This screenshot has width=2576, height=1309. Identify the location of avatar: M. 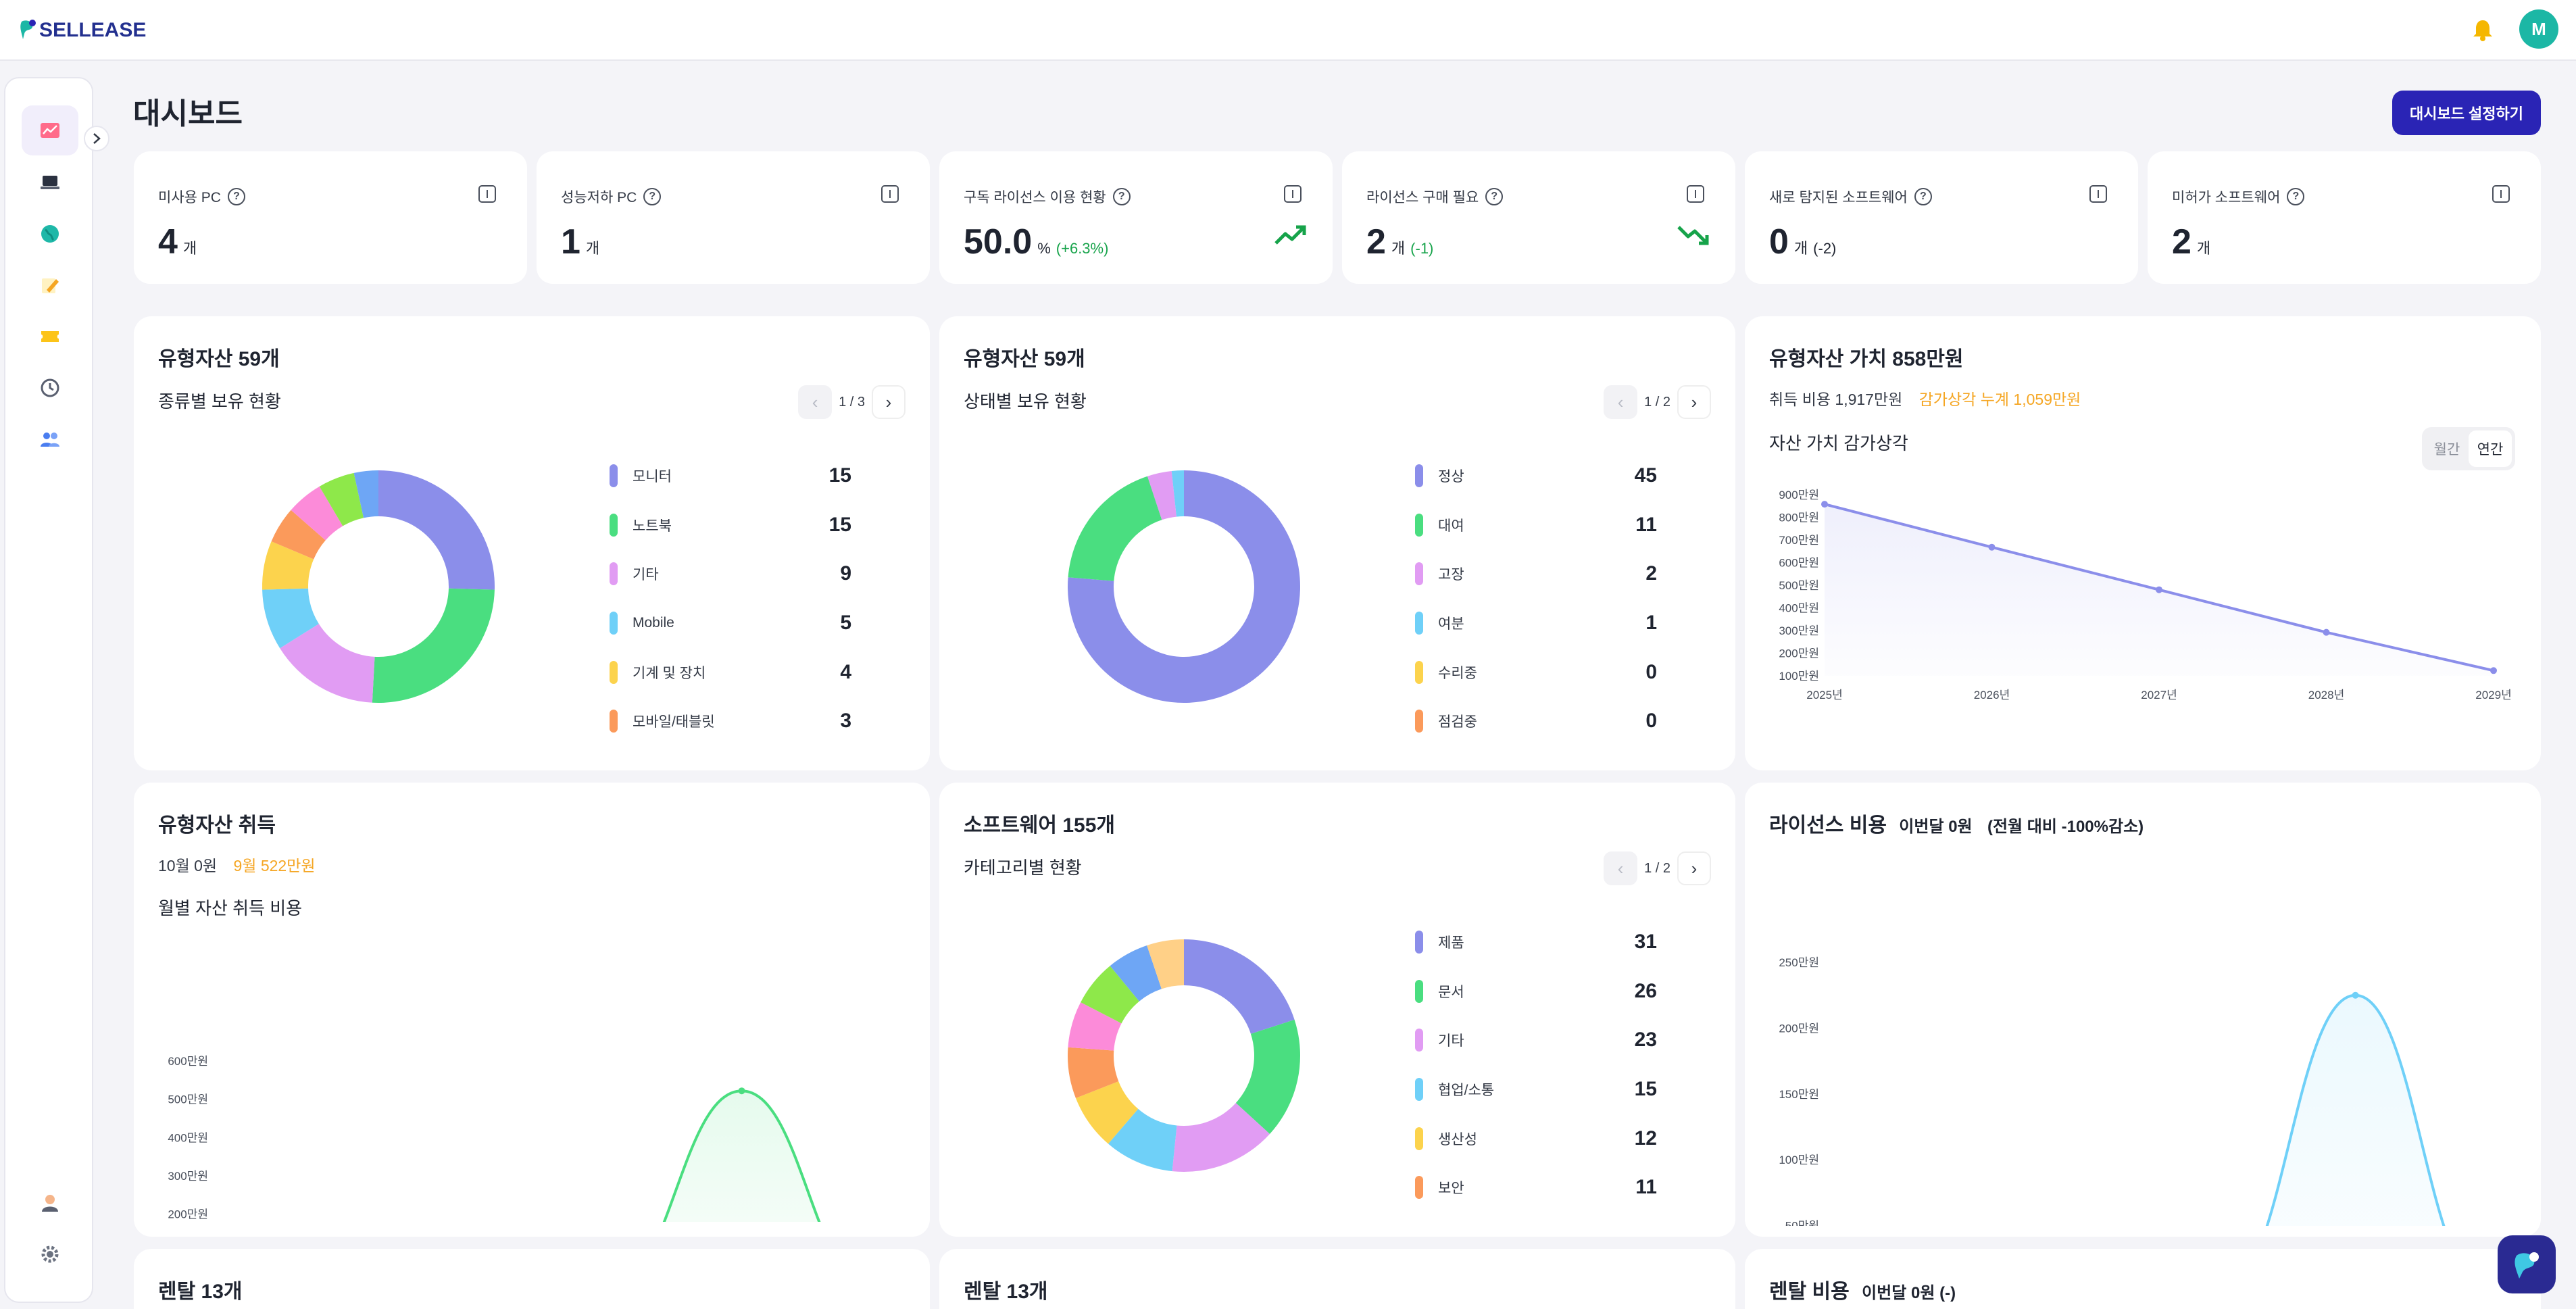
(2538, 29).